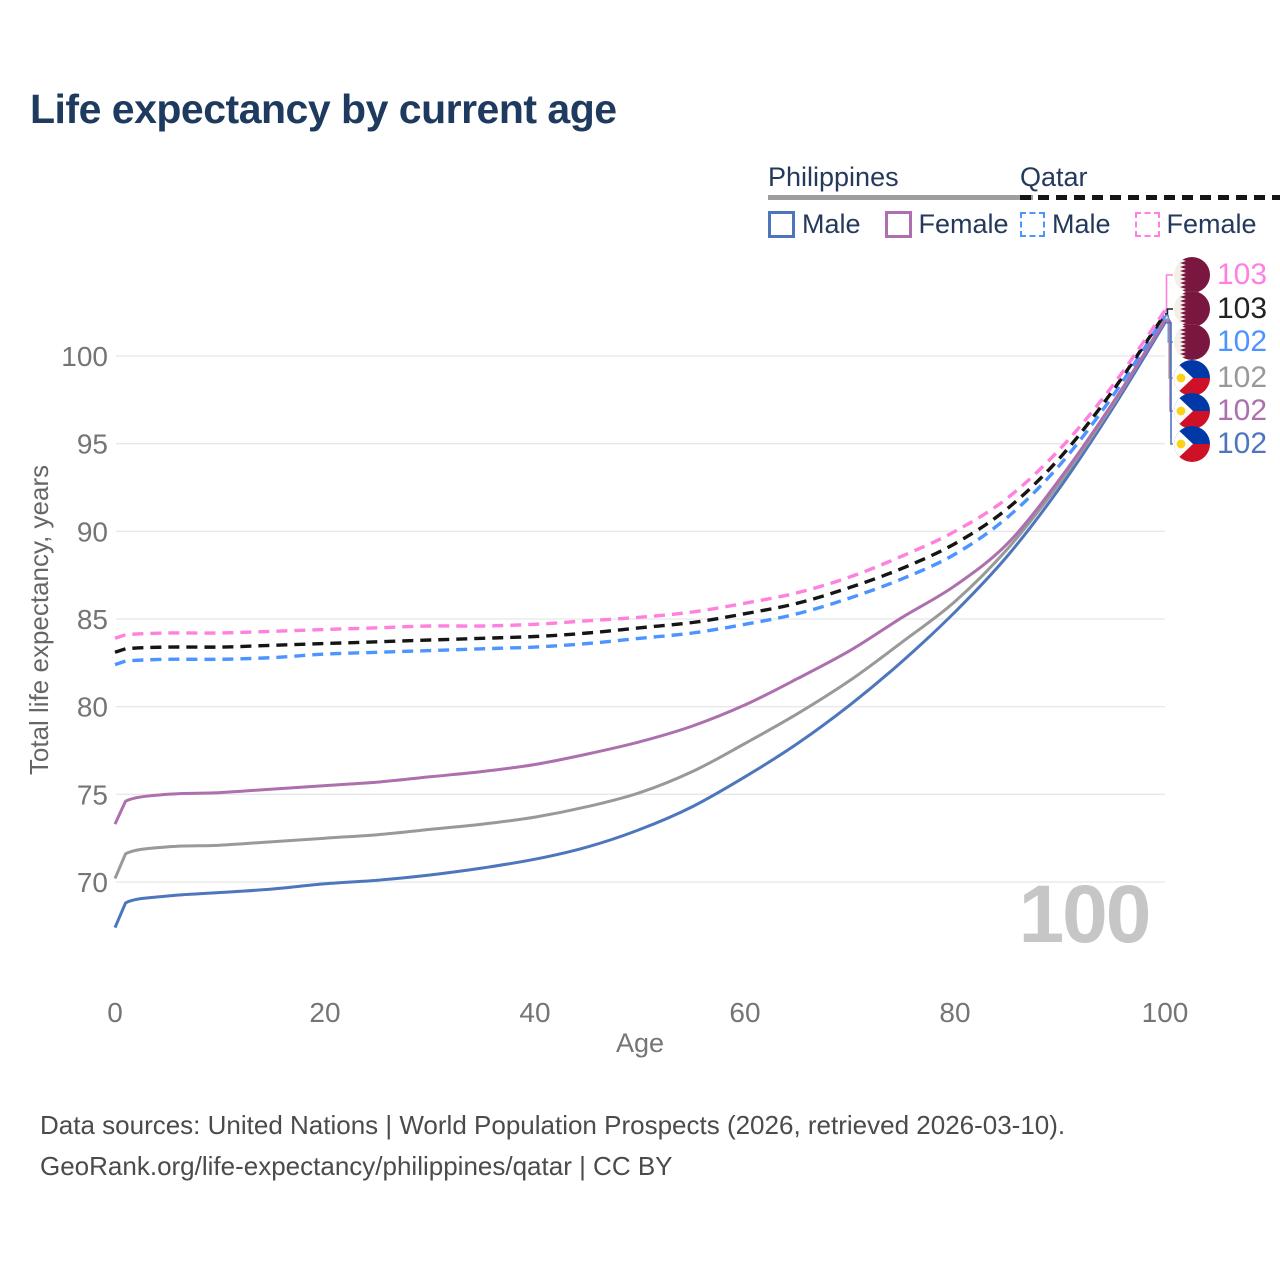 The height and width of the screenshot is (1280, 1280). Describe the element at coordinates (831, 224) in the screenshot. I see `legend-item-philippines-male: Male` at that location.